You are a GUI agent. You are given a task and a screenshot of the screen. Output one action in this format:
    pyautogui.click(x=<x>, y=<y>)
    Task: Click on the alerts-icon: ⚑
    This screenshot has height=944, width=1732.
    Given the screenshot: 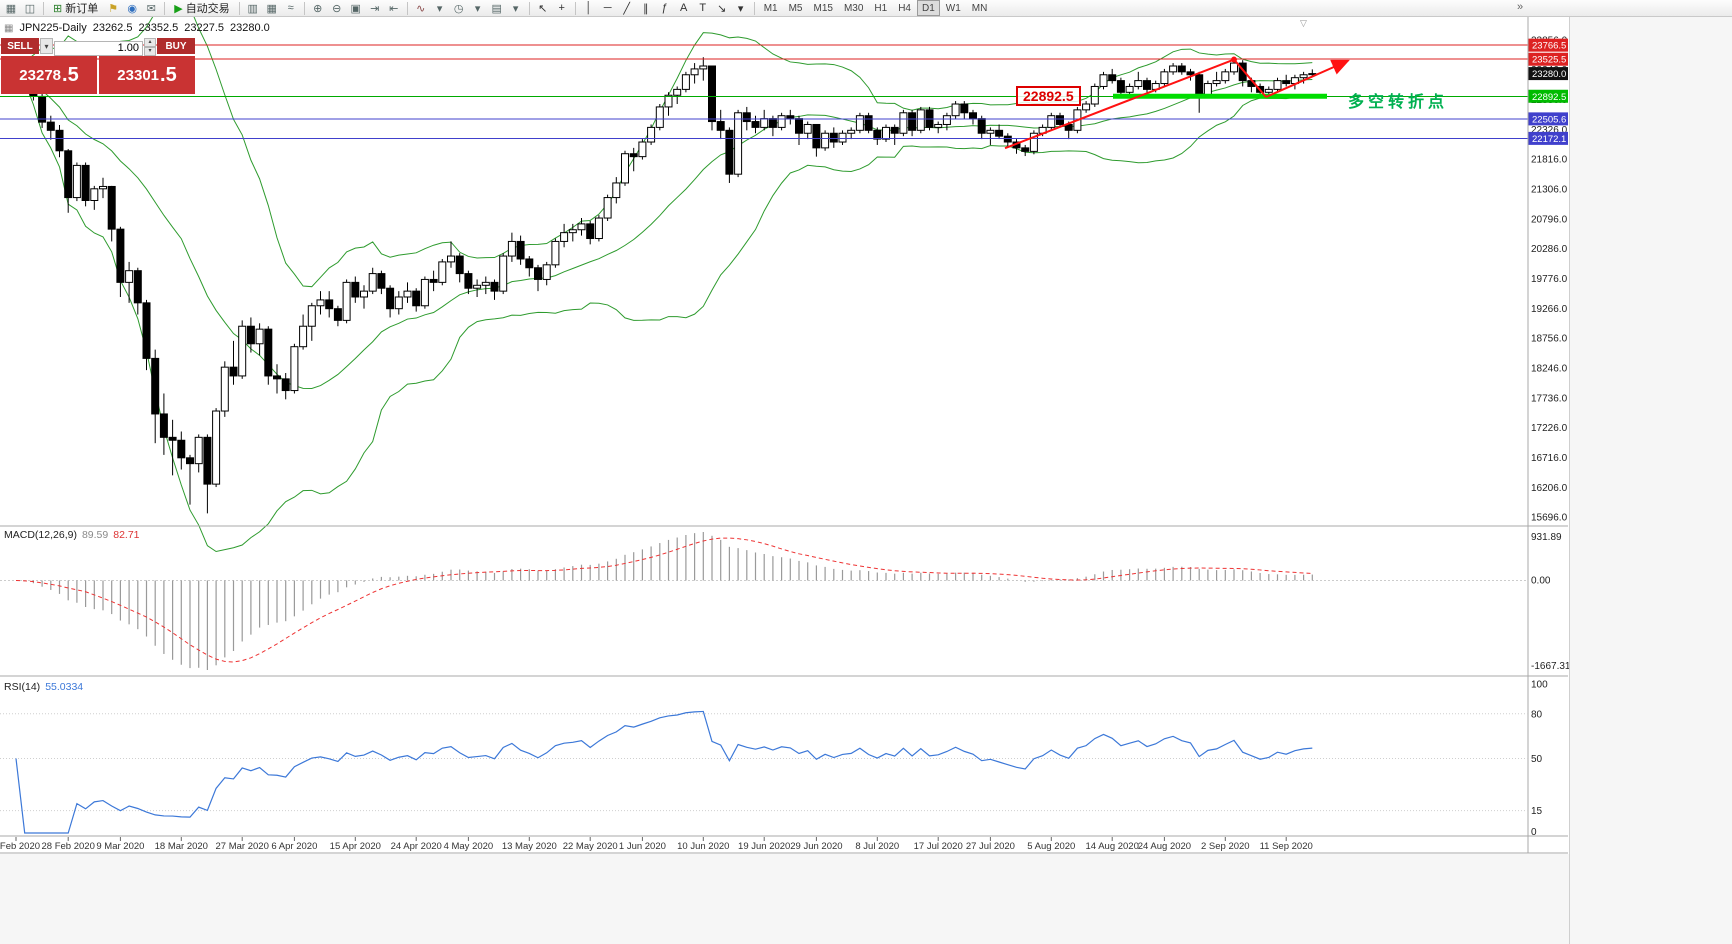 What is the action you would take?
    pyautogui.click(x=113, y=8)
    